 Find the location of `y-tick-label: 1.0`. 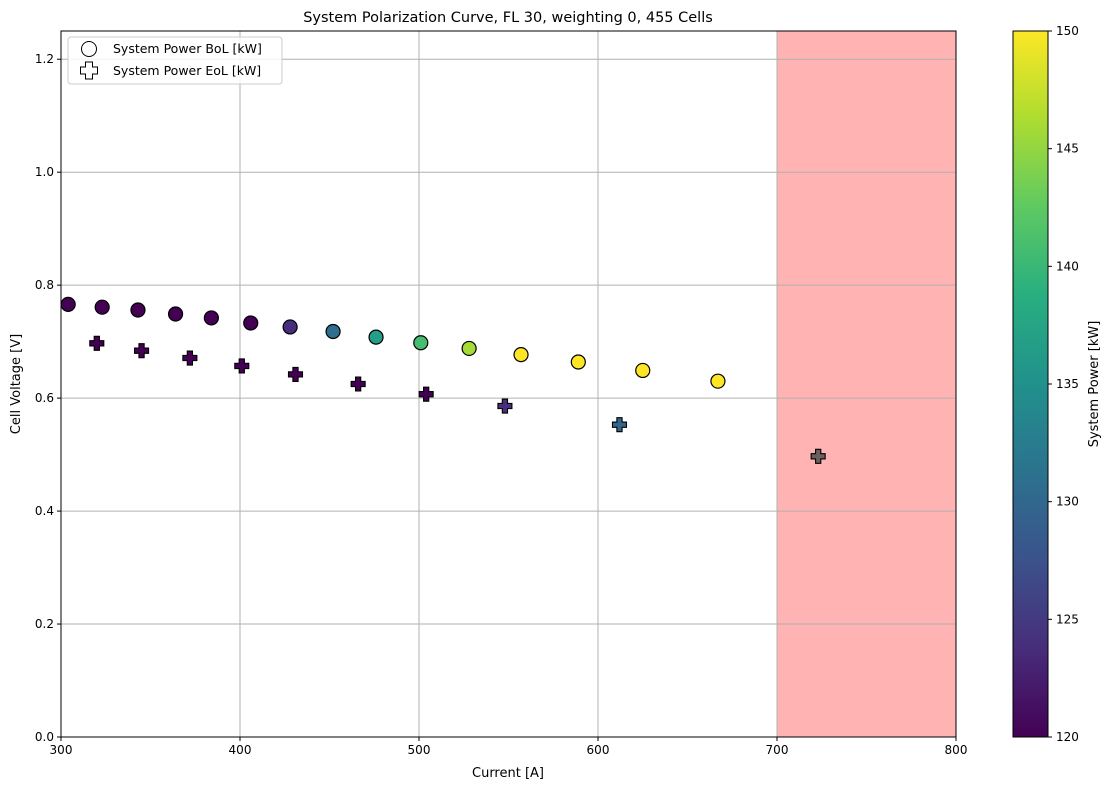

y-tick-label: 1.0 is located at coordinates (44, 172).